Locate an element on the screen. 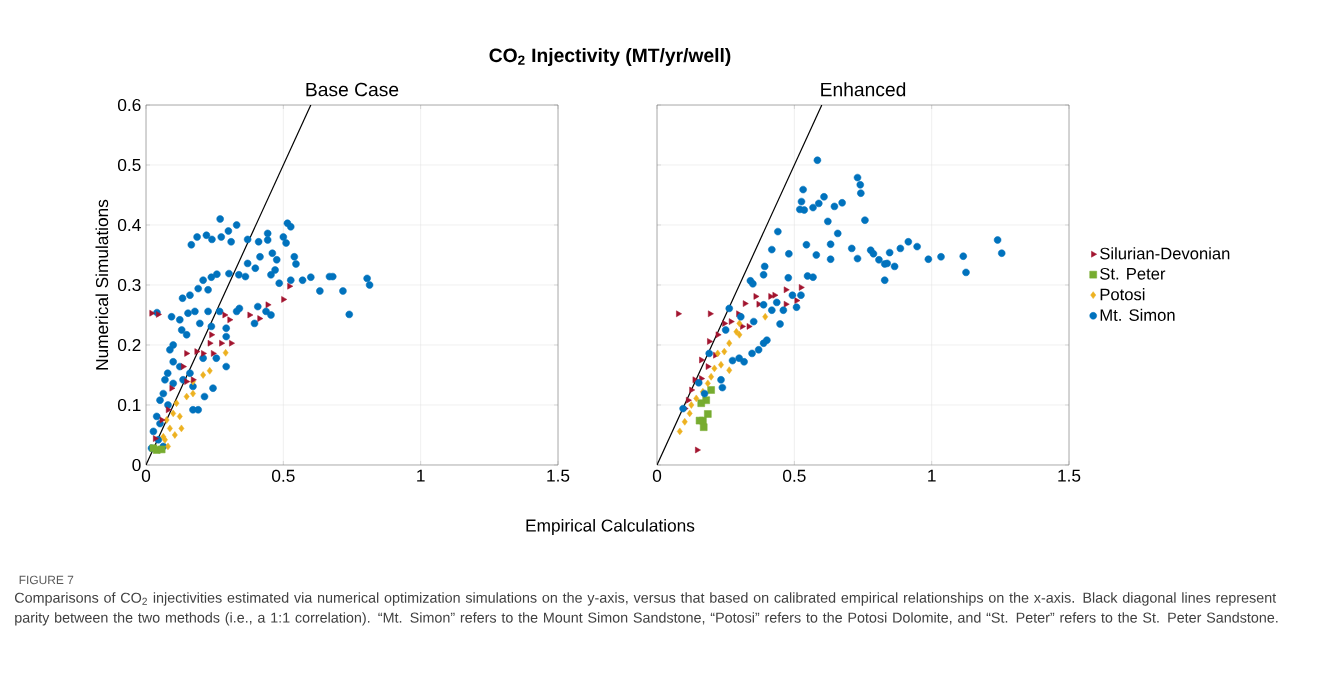 This screenshot has height=677, width=1317. text: Comparisons of CO$_{2}$ injectivities estimated via numerical optimization simulations on the y-axis, versus that based on calibrated empirical relationships on the x-axis. Black diagonal lines represent parity between the two methods (i.e., a 1:1 correlation). “Mt. Simon” refers to the Mount Simon Sandstone, “Potosi” refers to the Potosi Dolomite, and “St. Peter” refers to the St. Peter Sandstone. is located at coordinates (646, 609).